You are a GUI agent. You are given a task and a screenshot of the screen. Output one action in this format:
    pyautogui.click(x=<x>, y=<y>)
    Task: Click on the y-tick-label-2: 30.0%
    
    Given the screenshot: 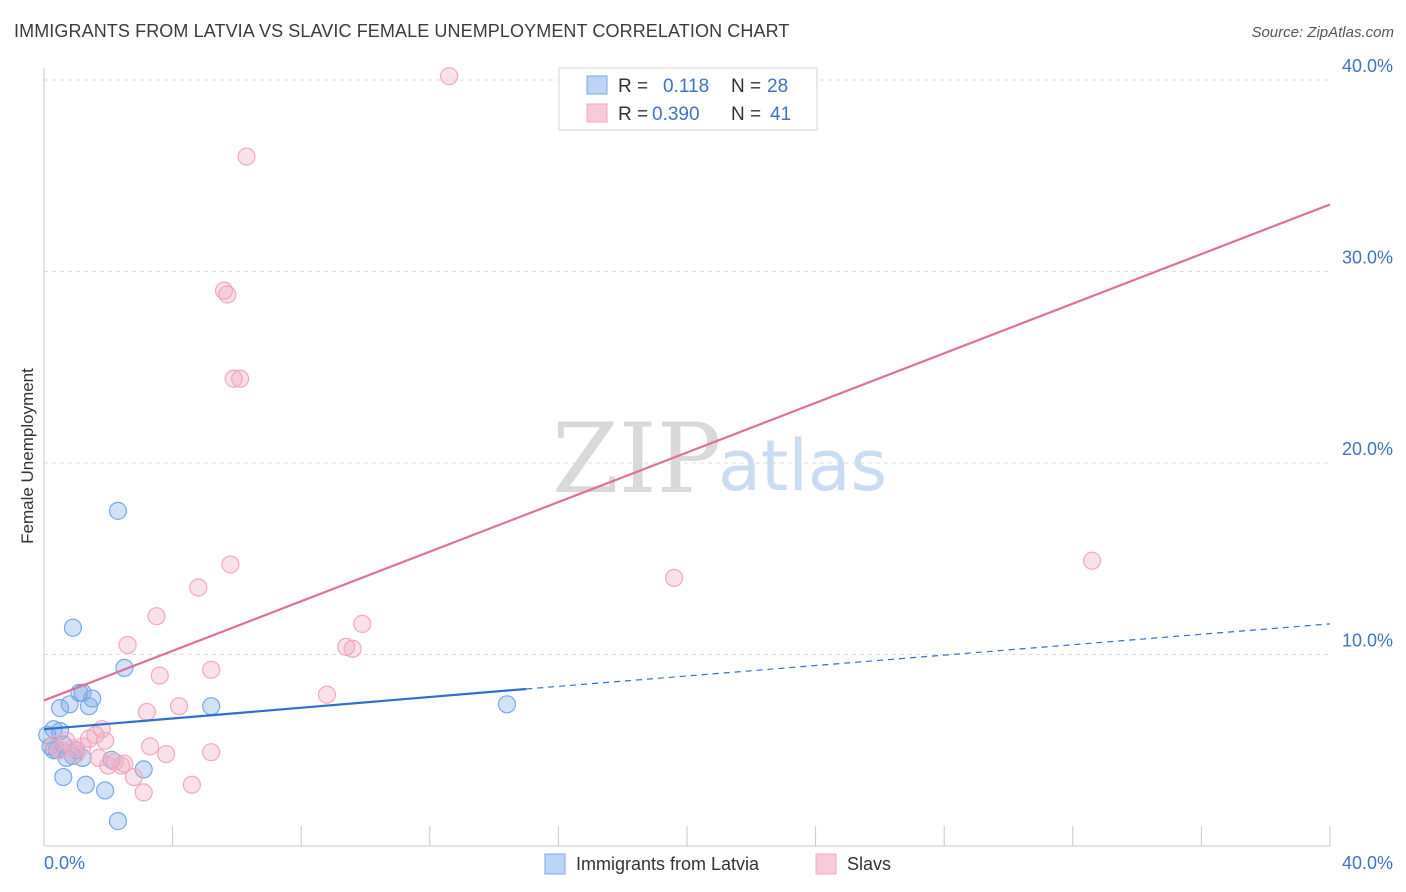 What is the action you would take?
    pyautogui.click(x=1367, y=258)
    